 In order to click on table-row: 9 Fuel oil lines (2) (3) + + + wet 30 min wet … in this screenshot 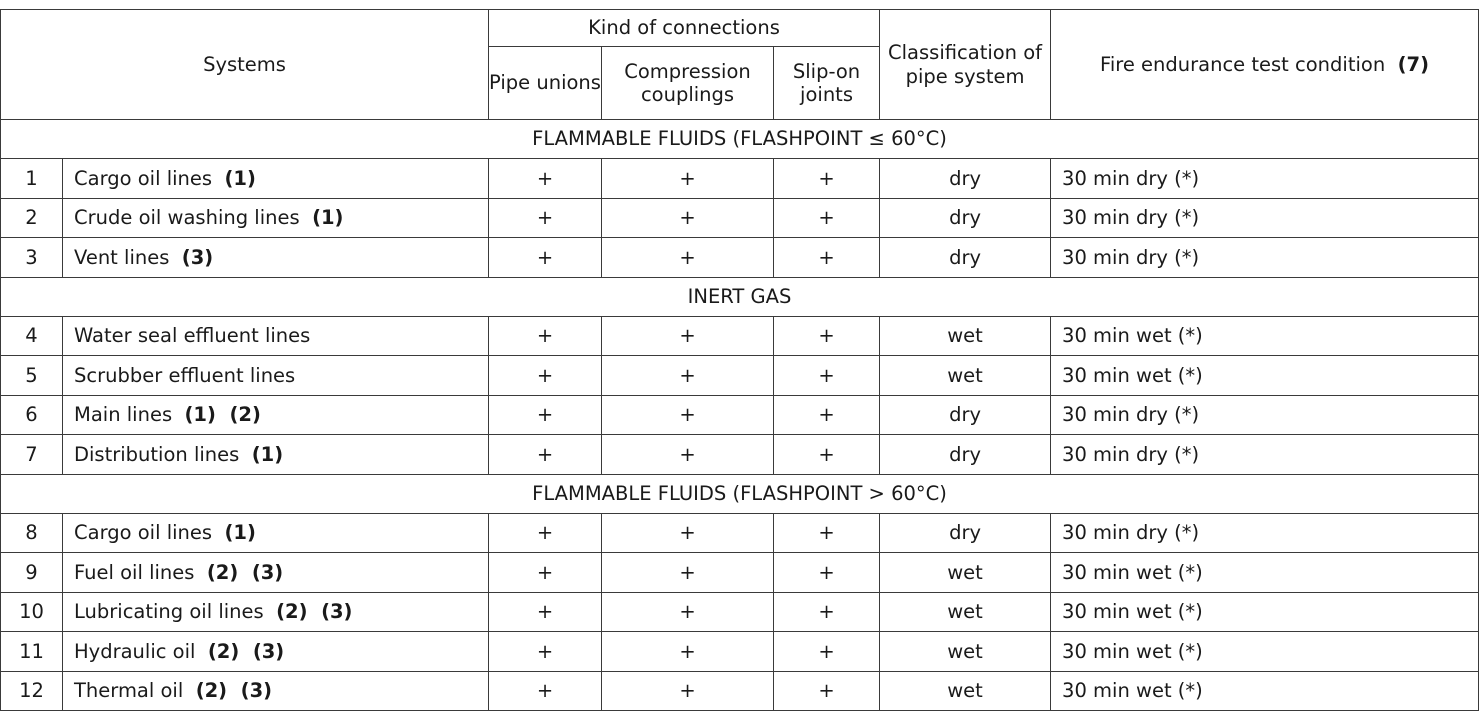, I will do `click(740, 572)`.